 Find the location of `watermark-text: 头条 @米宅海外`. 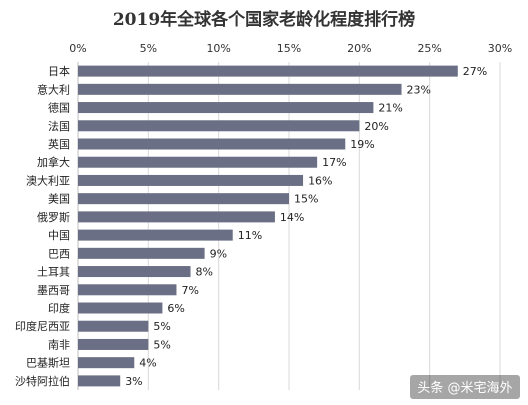

watermark-text: 头条 @米宅海外 is located at coordinates (464, 388).